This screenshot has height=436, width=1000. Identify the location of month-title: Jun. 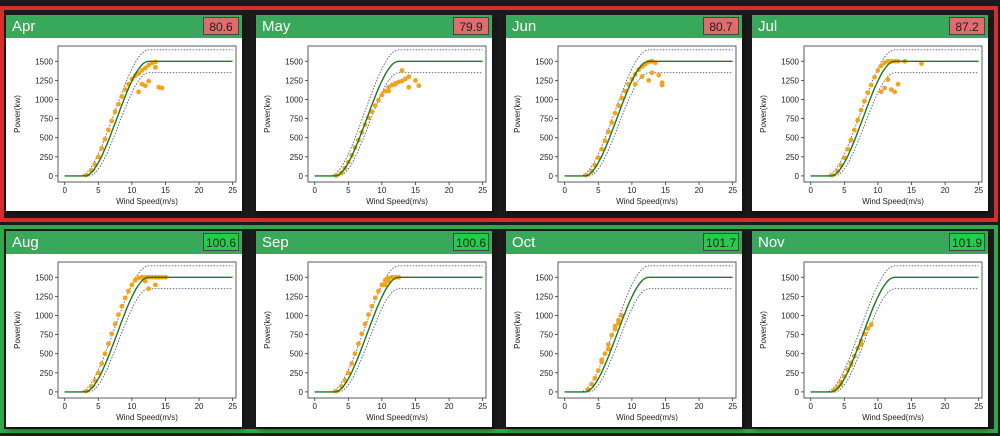
(524, 26).